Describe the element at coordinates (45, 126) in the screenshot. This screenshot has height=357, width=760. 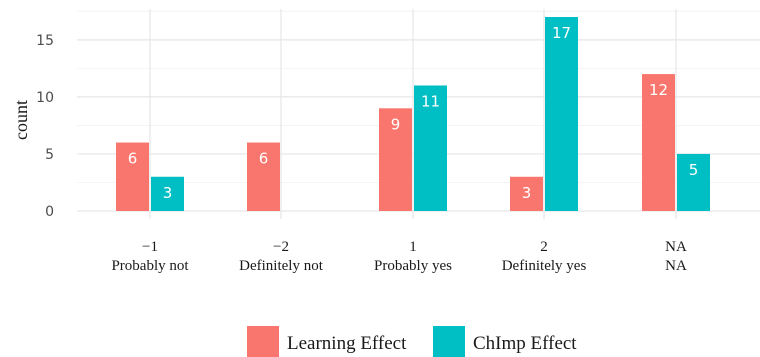
I see `y-axis-ticks: 0 5 10 15` at that location.